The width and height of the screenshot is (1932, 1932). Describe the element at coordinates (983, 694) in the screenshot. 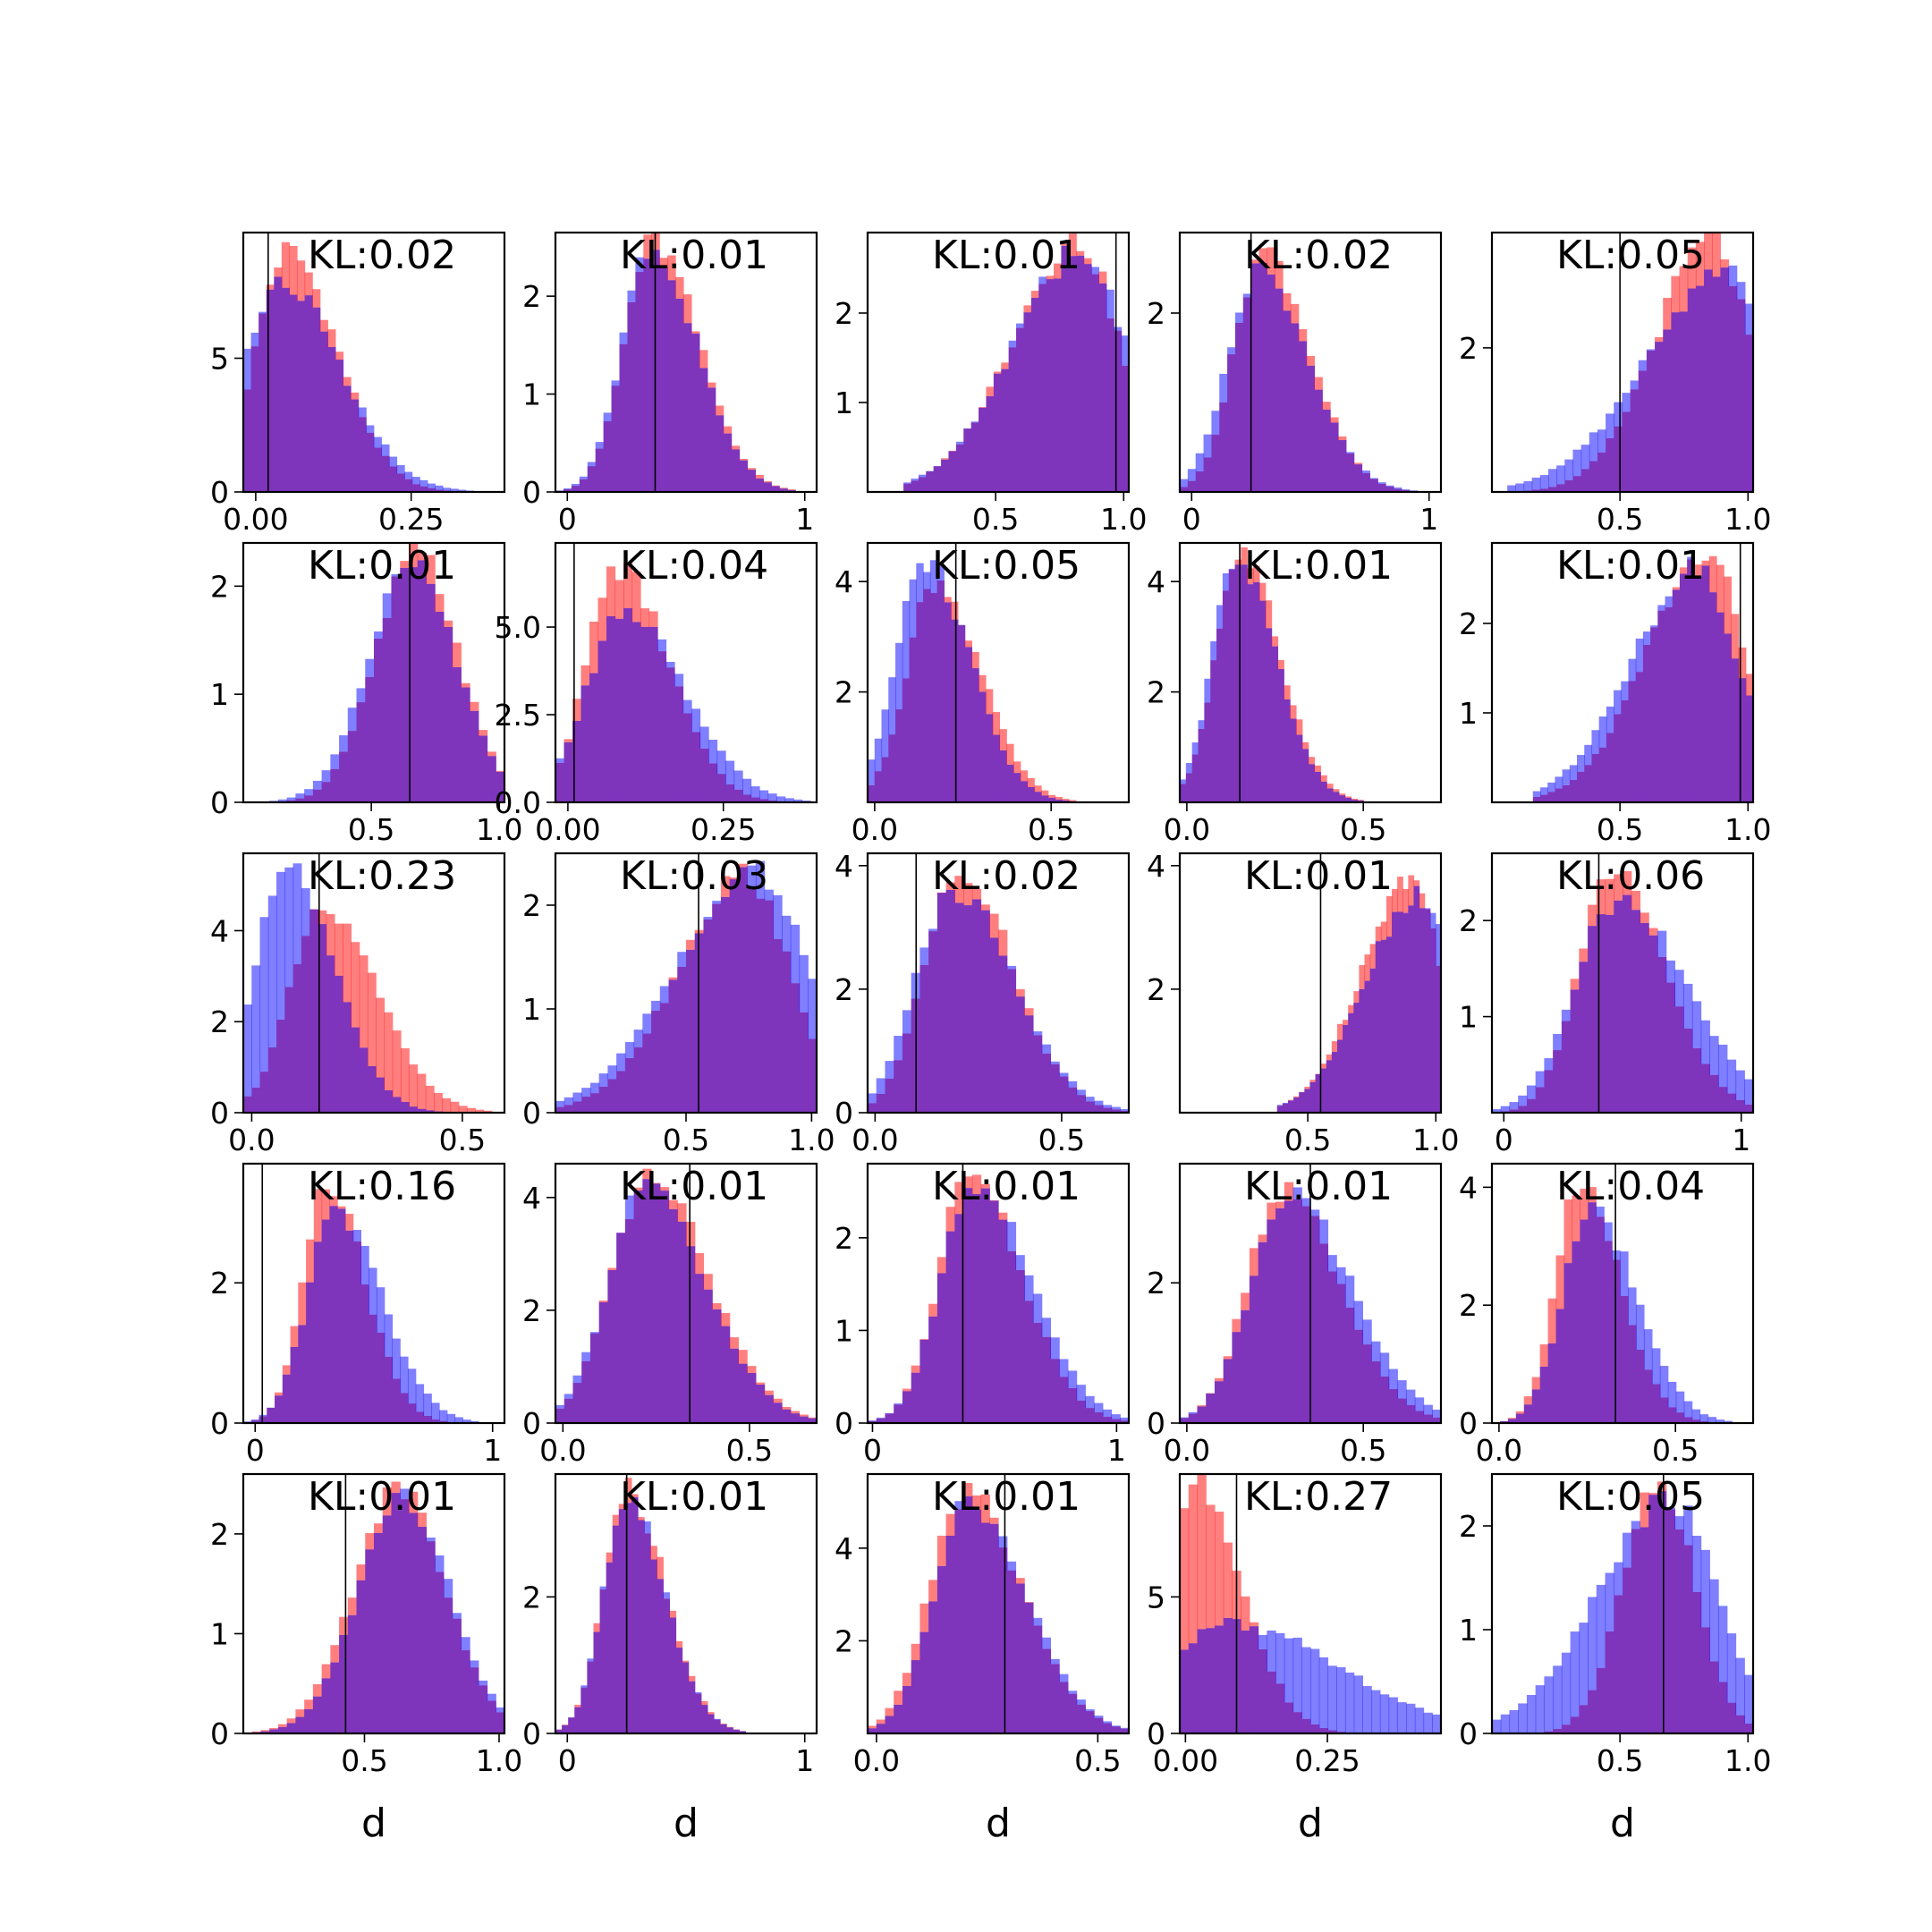

I see `panel-2-3: KL:0.050.0 0.524` at that location.